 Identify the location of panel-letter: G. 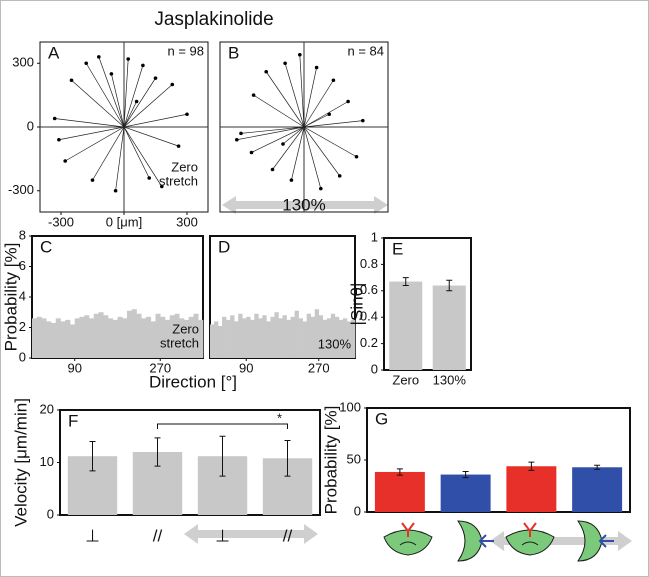
(381, 418).